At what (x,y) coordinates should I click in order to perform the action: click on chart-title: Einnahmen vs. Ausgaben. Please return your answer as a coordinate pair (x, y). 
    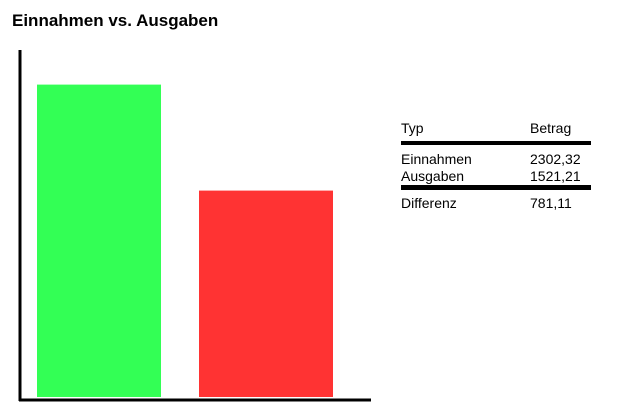
    Looking at the image, I should click on (115, 20).